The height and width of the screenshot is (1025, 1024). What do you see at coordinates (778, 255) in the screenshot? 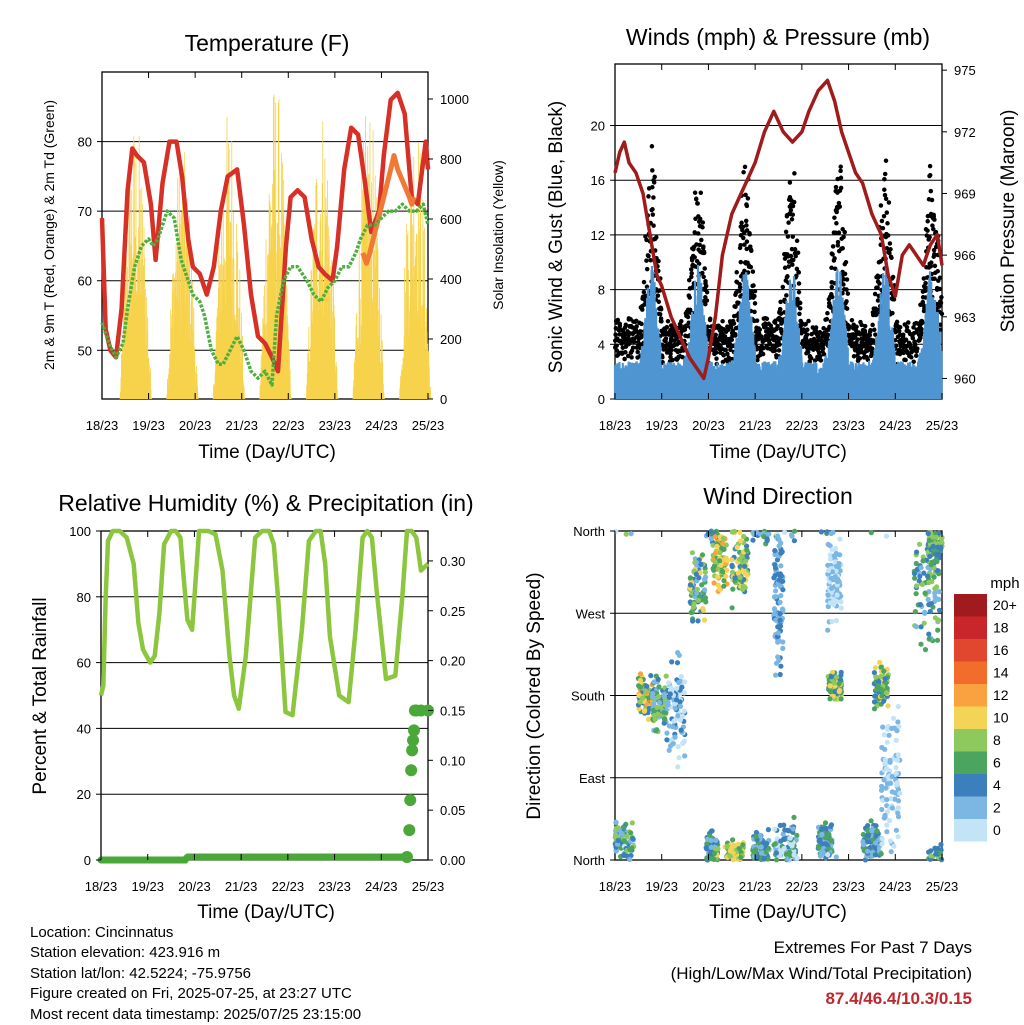
I see `gust-dots` at bounding box center [778, 255].